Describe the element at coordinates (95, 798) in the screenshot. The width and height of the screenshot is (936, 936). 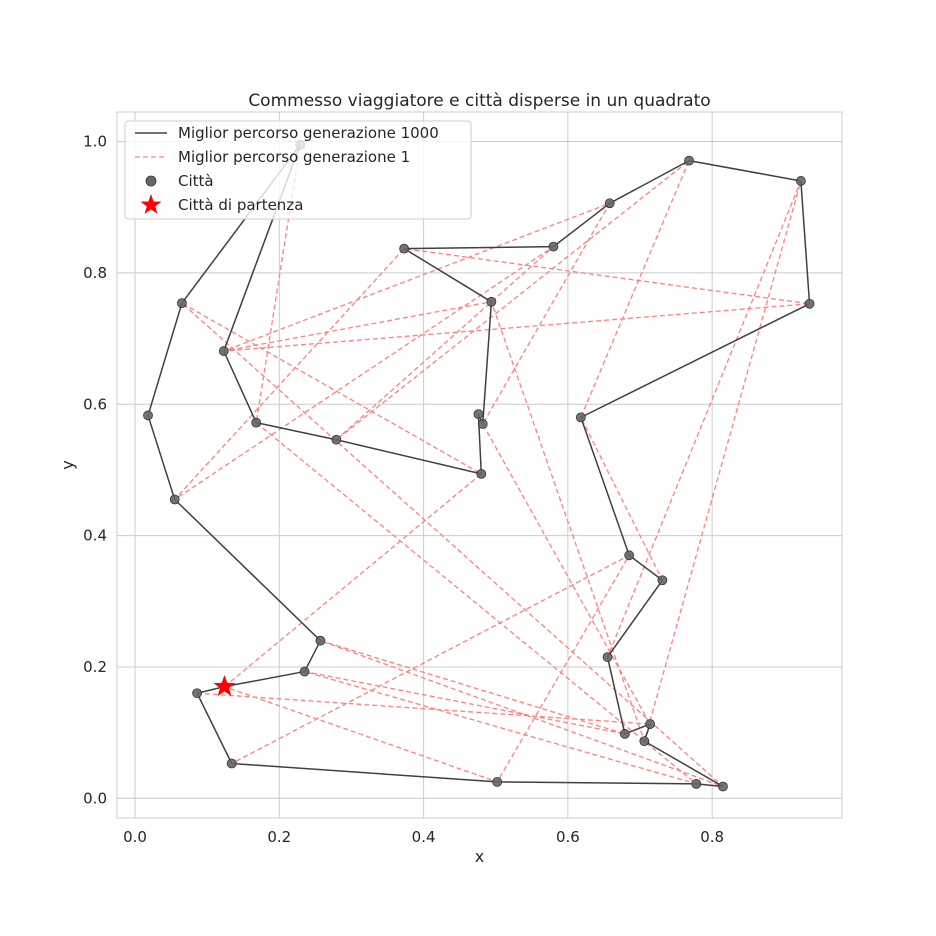
I see `y-tick-label: 0.0` at that location.